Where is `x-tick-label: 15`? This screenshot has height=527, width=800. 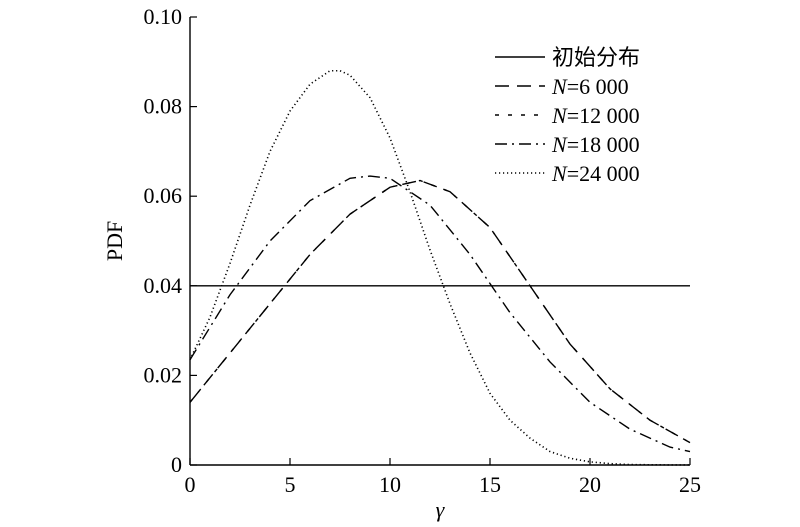 x-tick-label: 15 is located at coordinates (490, 484).